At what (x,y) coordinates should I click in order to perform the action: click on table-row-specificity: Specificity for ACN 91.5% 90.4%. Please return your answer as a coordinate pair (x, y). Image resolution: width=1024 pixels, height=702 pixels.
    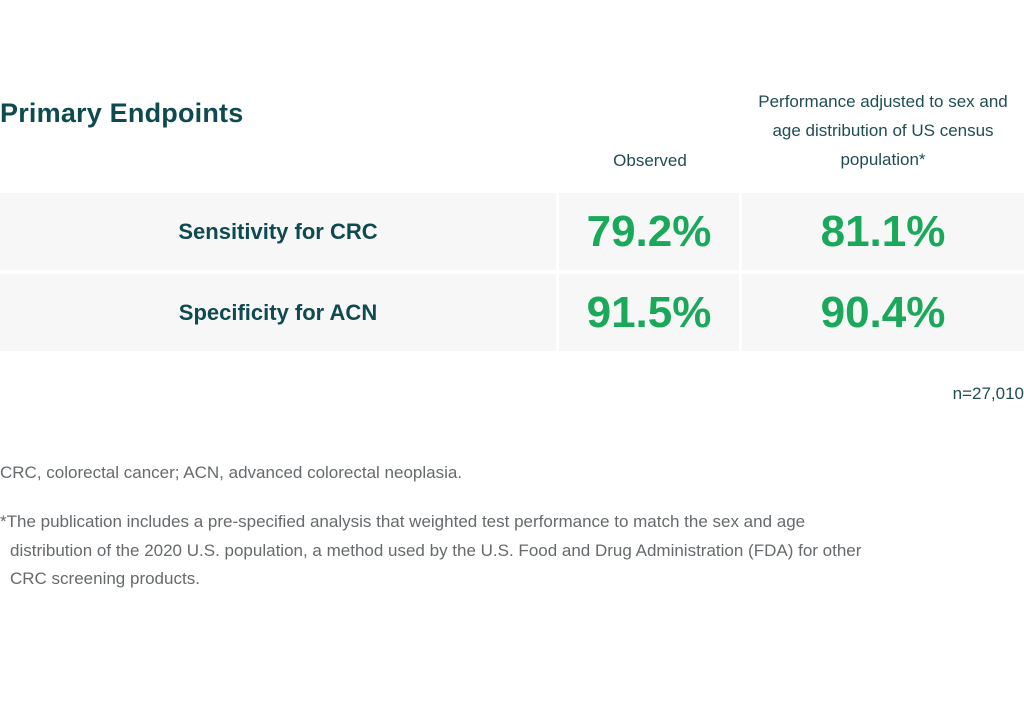
    Looking at the image, I should click on (512, 312).